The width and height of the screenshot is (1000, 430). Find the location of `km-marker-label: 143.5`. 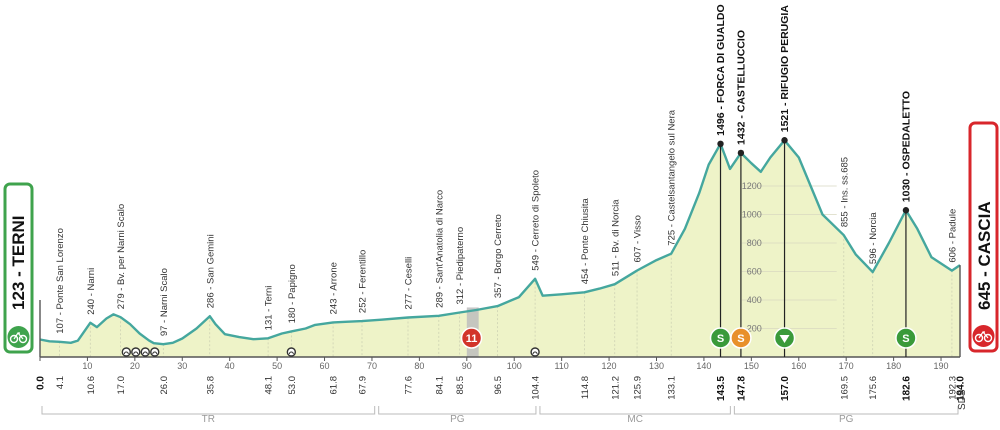

km-marker-label: 143.5 is located at coordinates (721, 388).